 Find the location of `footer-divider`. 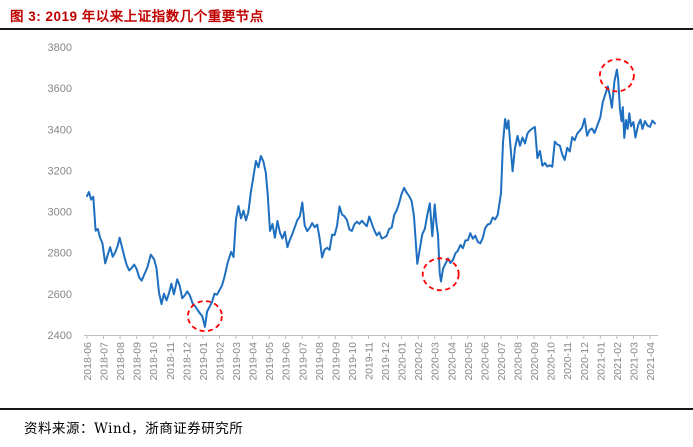

footer-divider is located at coordinates (346, 409).